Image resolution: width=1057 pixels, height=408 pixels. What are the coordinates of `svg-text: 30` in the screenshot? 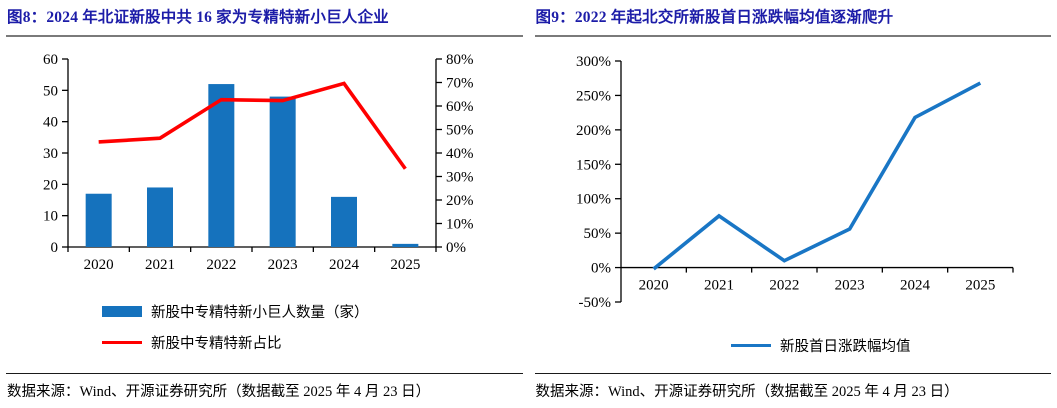 It's located at (50, 154).